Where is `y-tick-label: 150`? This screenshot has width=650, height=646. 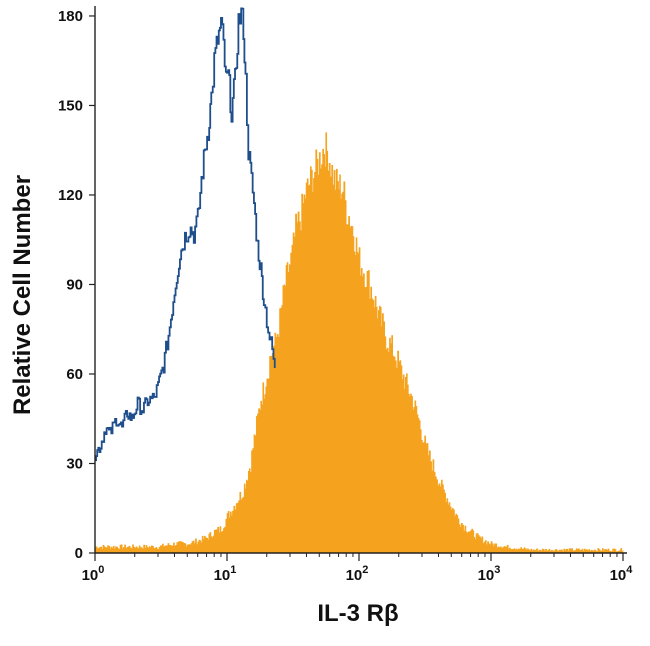 y-tick-label: 150 is located at coordinates (70, 105).